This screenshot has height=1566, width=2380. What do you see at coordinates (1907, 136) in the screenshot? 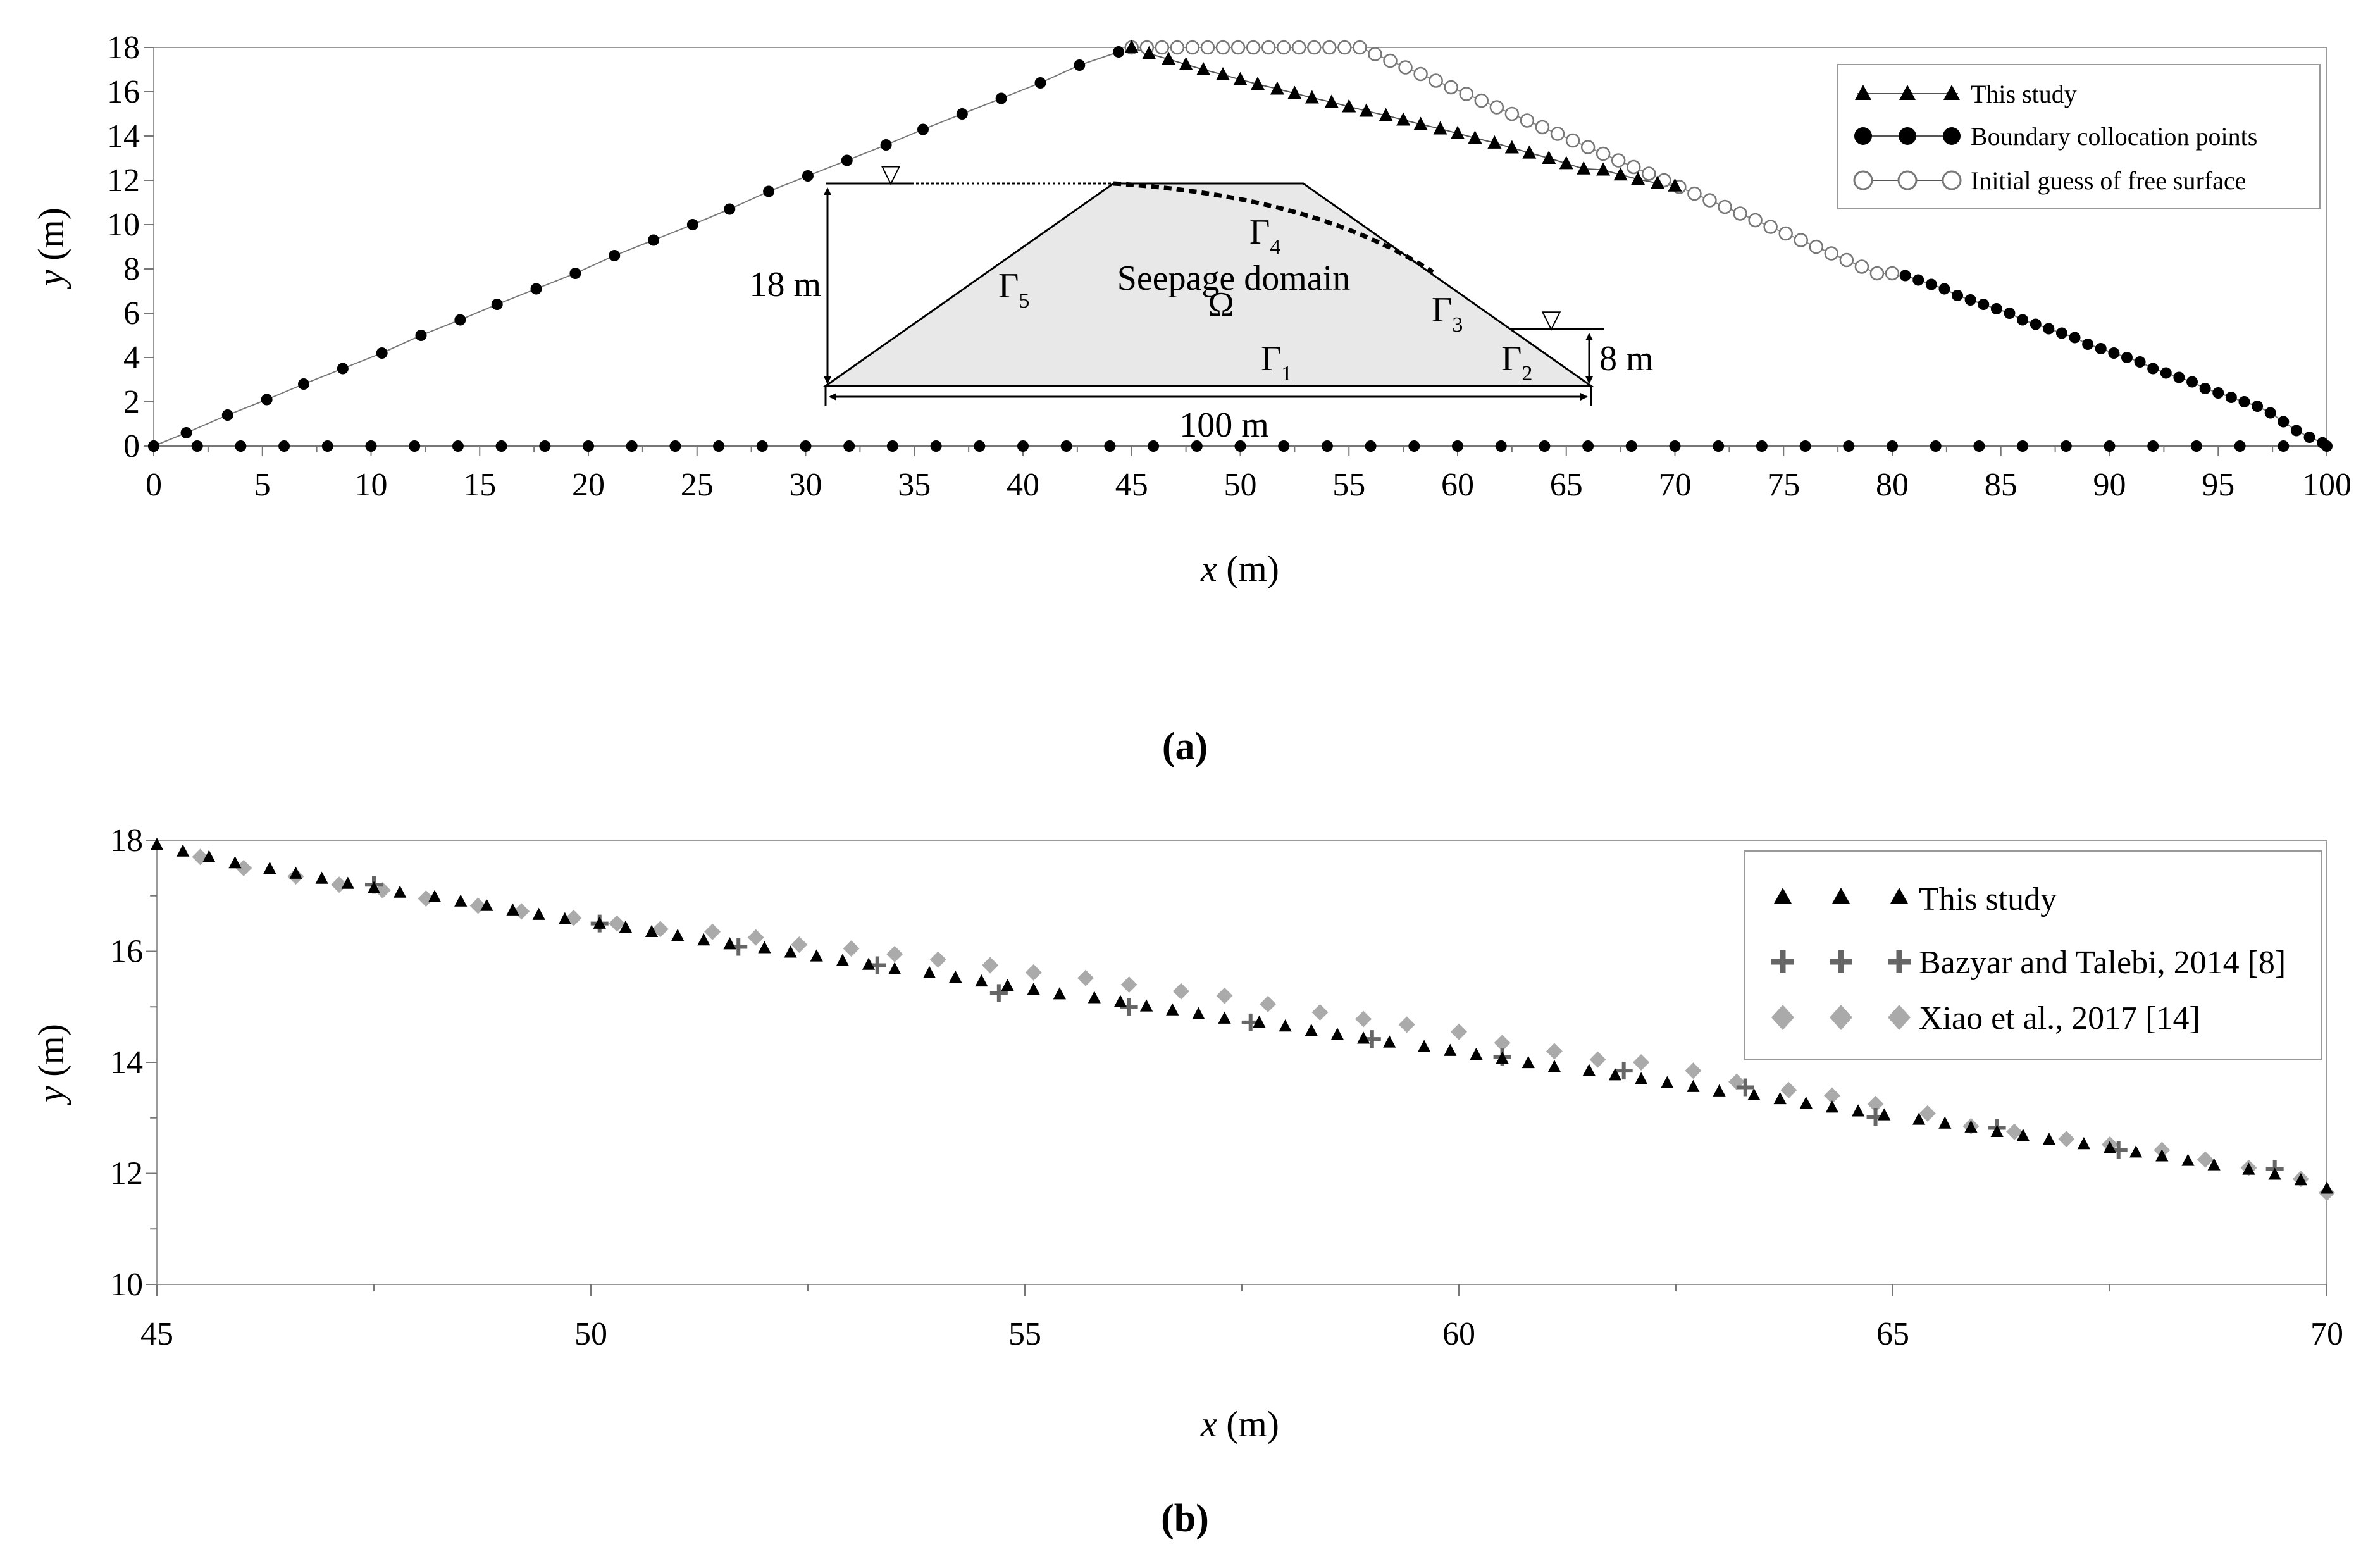
I see `legend-a-filled-circle-icon` at bounding box center [1907, 136].